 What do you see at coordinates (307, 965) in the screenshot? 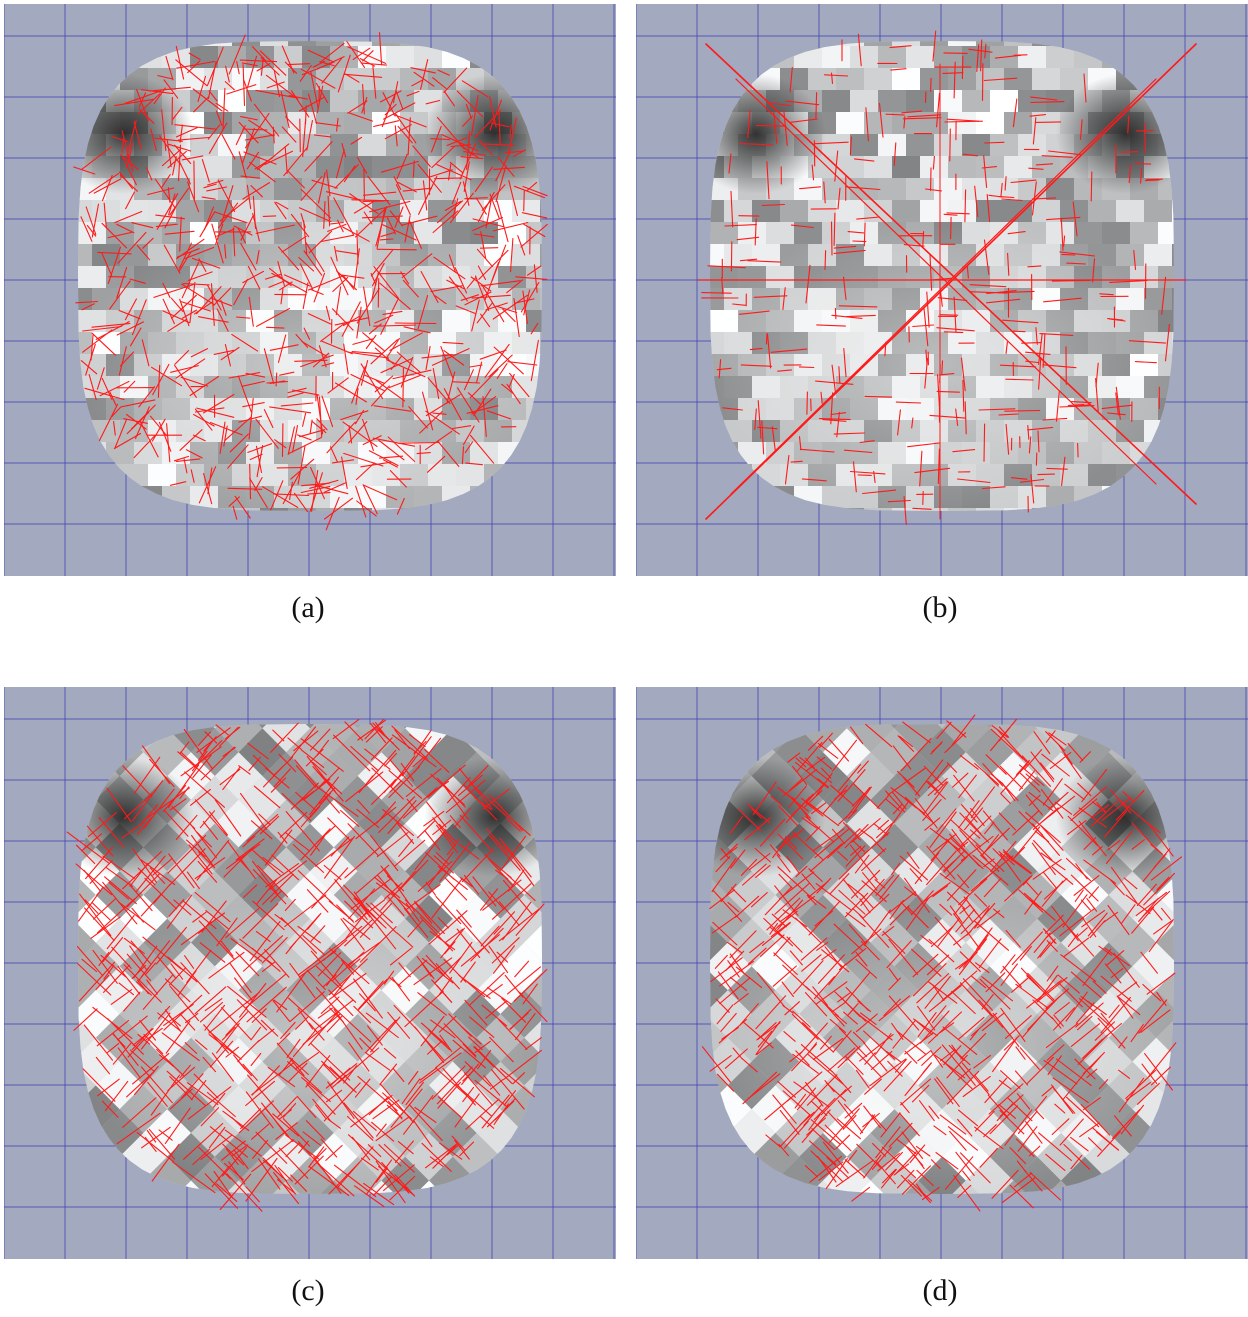
I see `vector-field` at bounding box center [307, 965].